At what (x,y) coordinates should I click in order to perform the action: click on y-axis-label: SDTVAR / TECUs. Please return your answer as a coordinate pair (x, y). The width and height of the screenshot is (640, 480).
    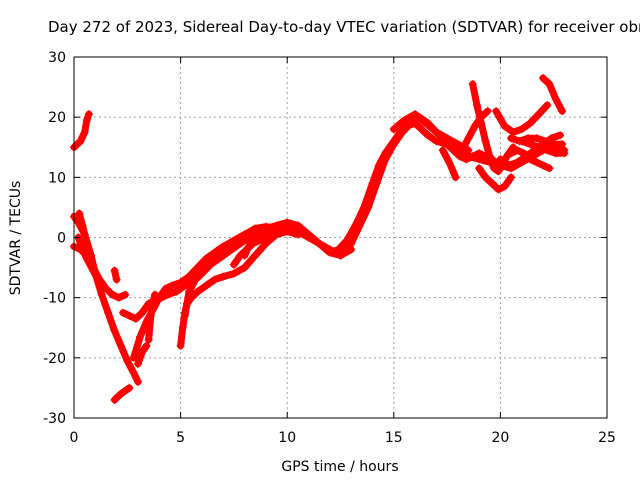
    Looking at the image, I should click on (16, 238).